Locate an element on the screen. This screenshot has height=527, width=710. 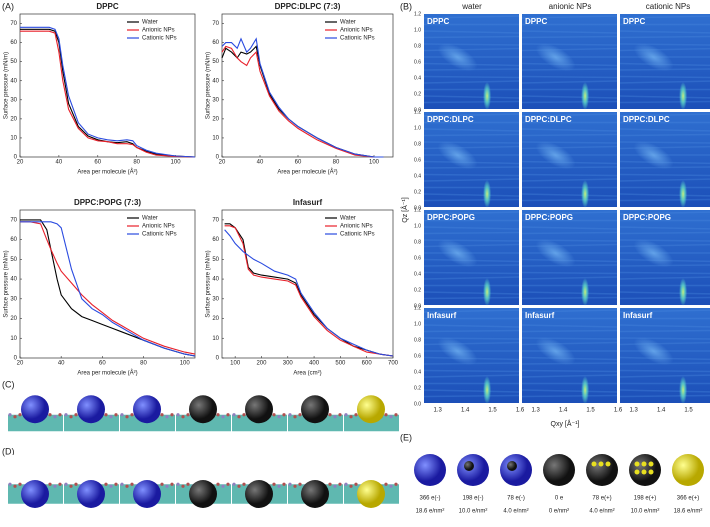
x-tick-label: 700 is located at coordinates (393, 364).